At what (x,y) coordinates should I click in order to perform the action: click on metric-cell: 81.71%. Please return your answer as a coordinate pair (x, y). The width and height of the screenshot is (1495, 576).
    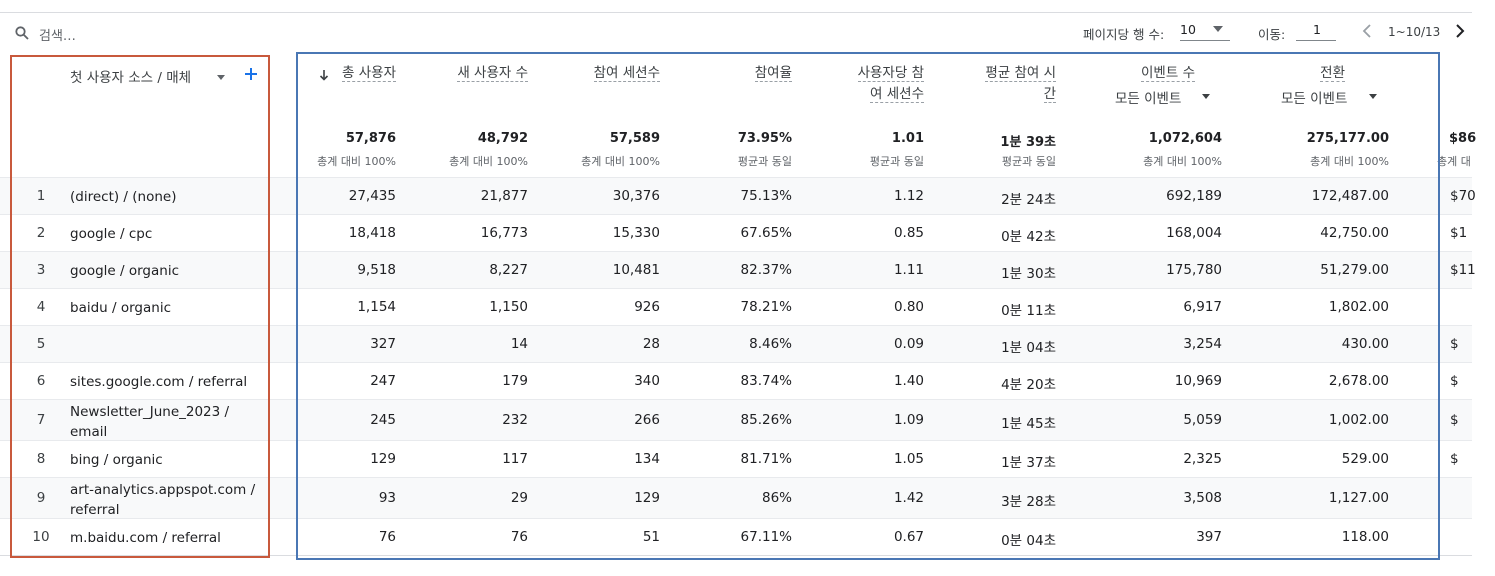
    Looking at the image, I should click on (766, 458).